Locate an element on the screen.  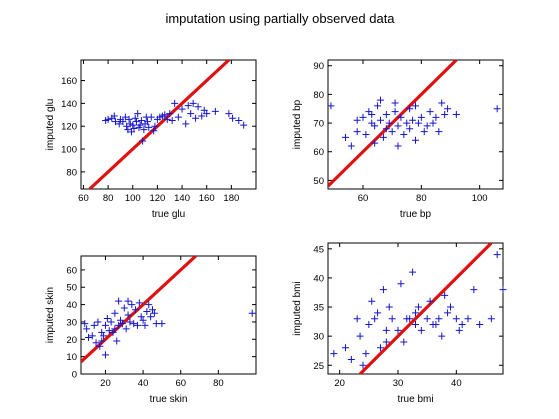
y-tick-label: 100 is located at coordinates (69, 150).